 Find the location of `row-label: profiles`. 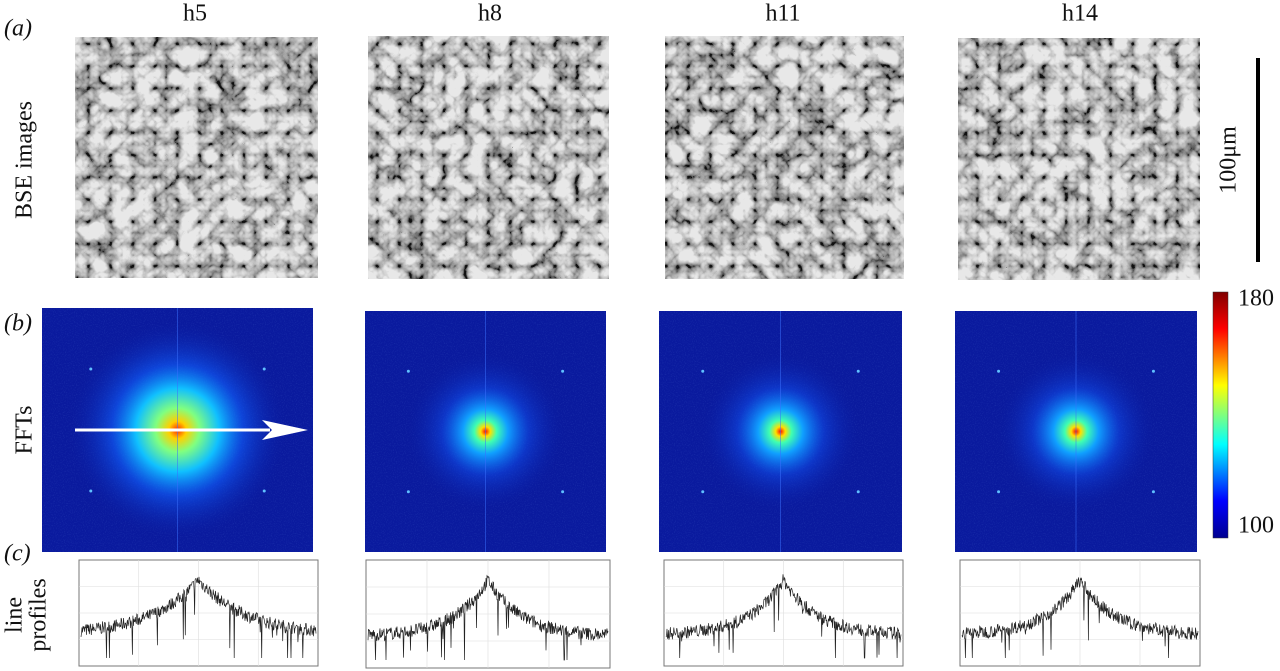

row-label: profiles is located at coordinates (39, 614).